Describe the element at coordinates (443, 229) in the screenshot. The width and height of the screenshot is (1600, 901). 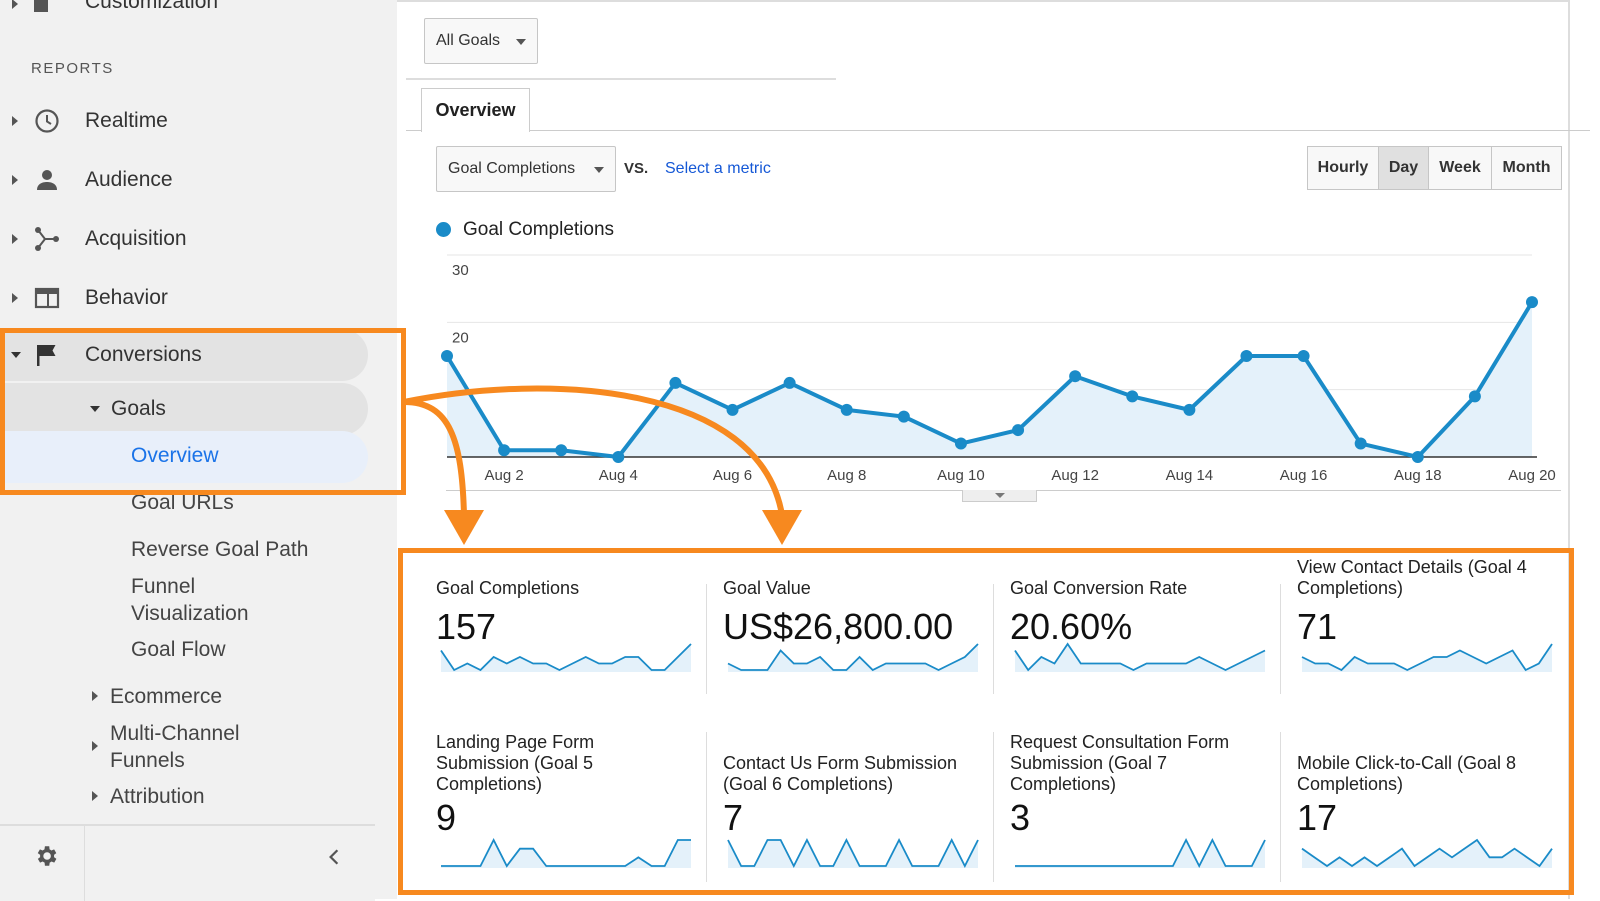
I see `legend-dot` at that location.